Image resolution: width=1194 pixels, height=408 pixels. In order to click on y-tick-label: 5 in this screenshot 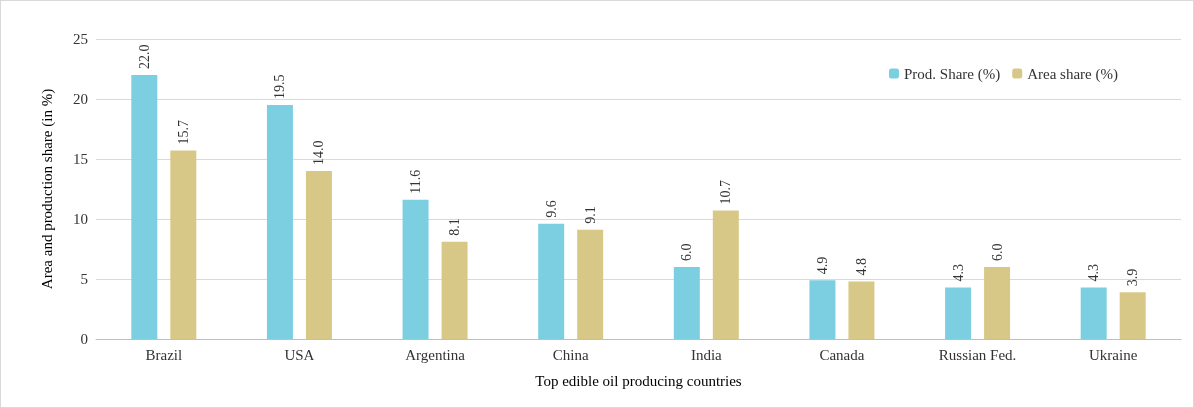, I will do `click(84, 279)`.